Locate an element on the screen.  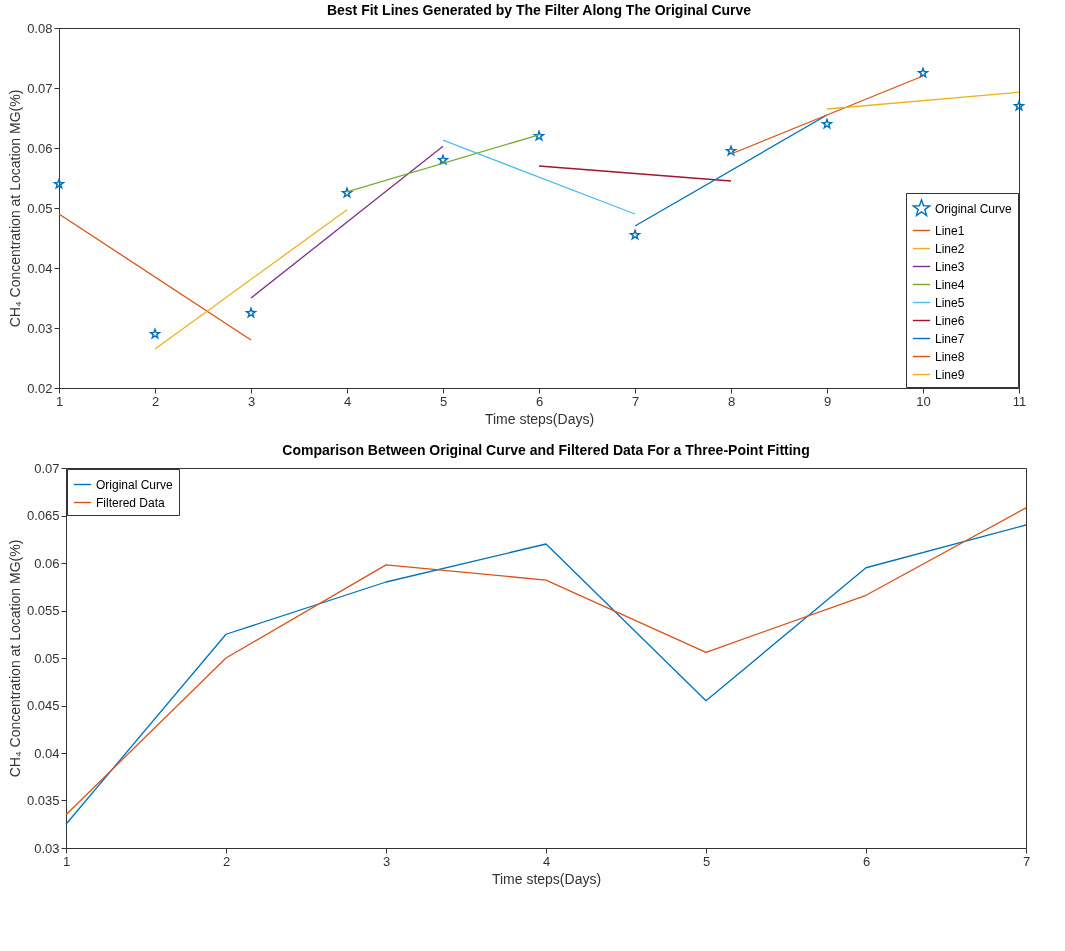
legend-label: Line8 is located at coordinates (950, 356).